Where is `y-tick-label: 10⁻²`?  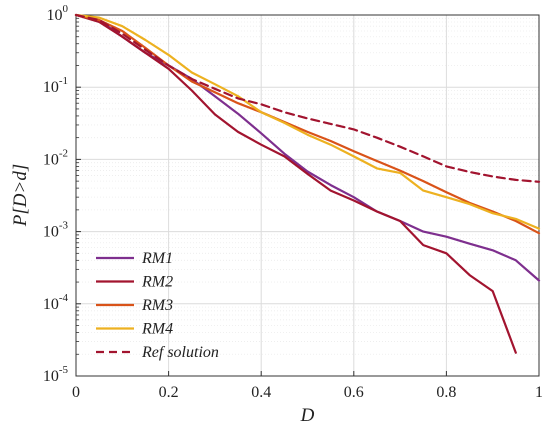
y-tick-label: 10⁻² is located at coordinates (55, 157).